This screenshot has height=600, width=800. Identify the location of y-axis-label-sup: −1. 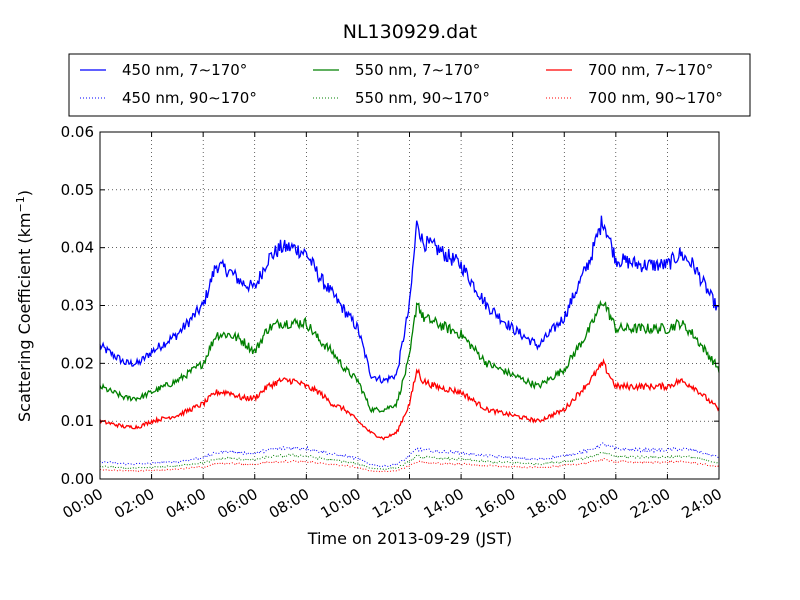
(20, 204).